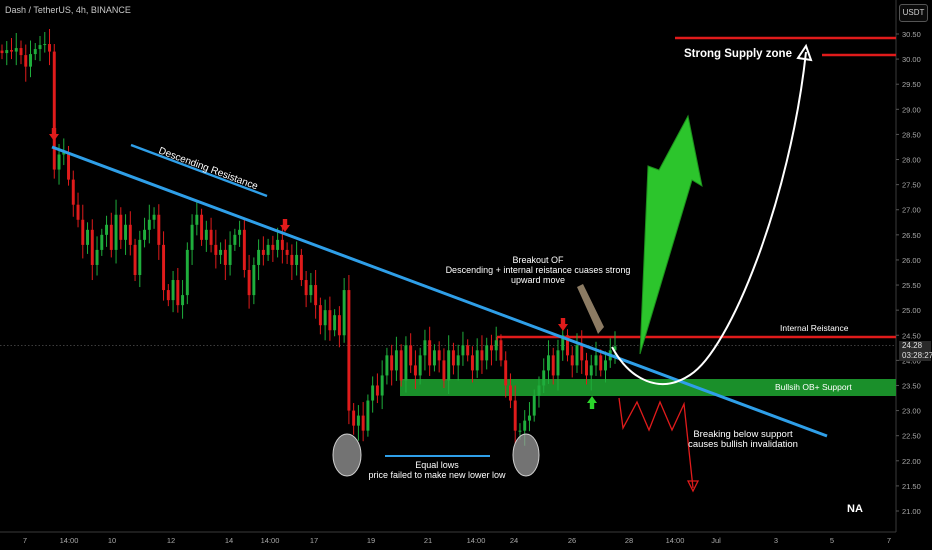  What do you see at coordinates (592, 402) in the screenshot?
I see `up-arrow-icon` at bounding box center [592, 402].